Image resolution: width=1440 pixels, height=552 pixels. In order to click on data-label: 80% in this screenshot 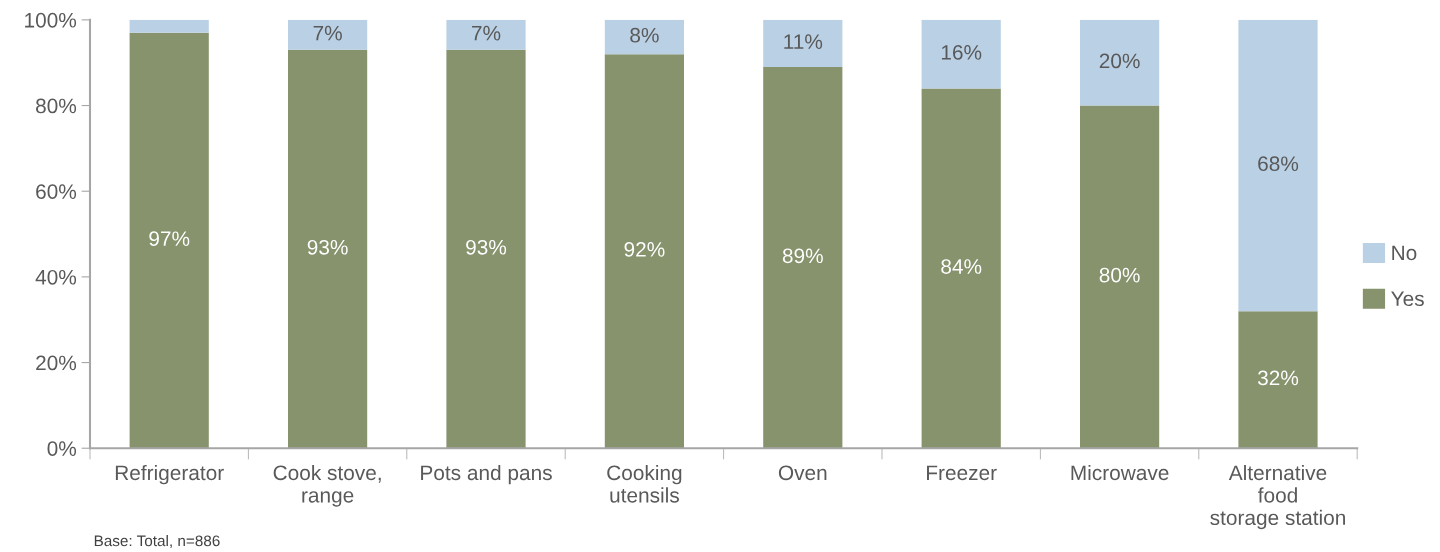, I will do `click(1119, 275)`.